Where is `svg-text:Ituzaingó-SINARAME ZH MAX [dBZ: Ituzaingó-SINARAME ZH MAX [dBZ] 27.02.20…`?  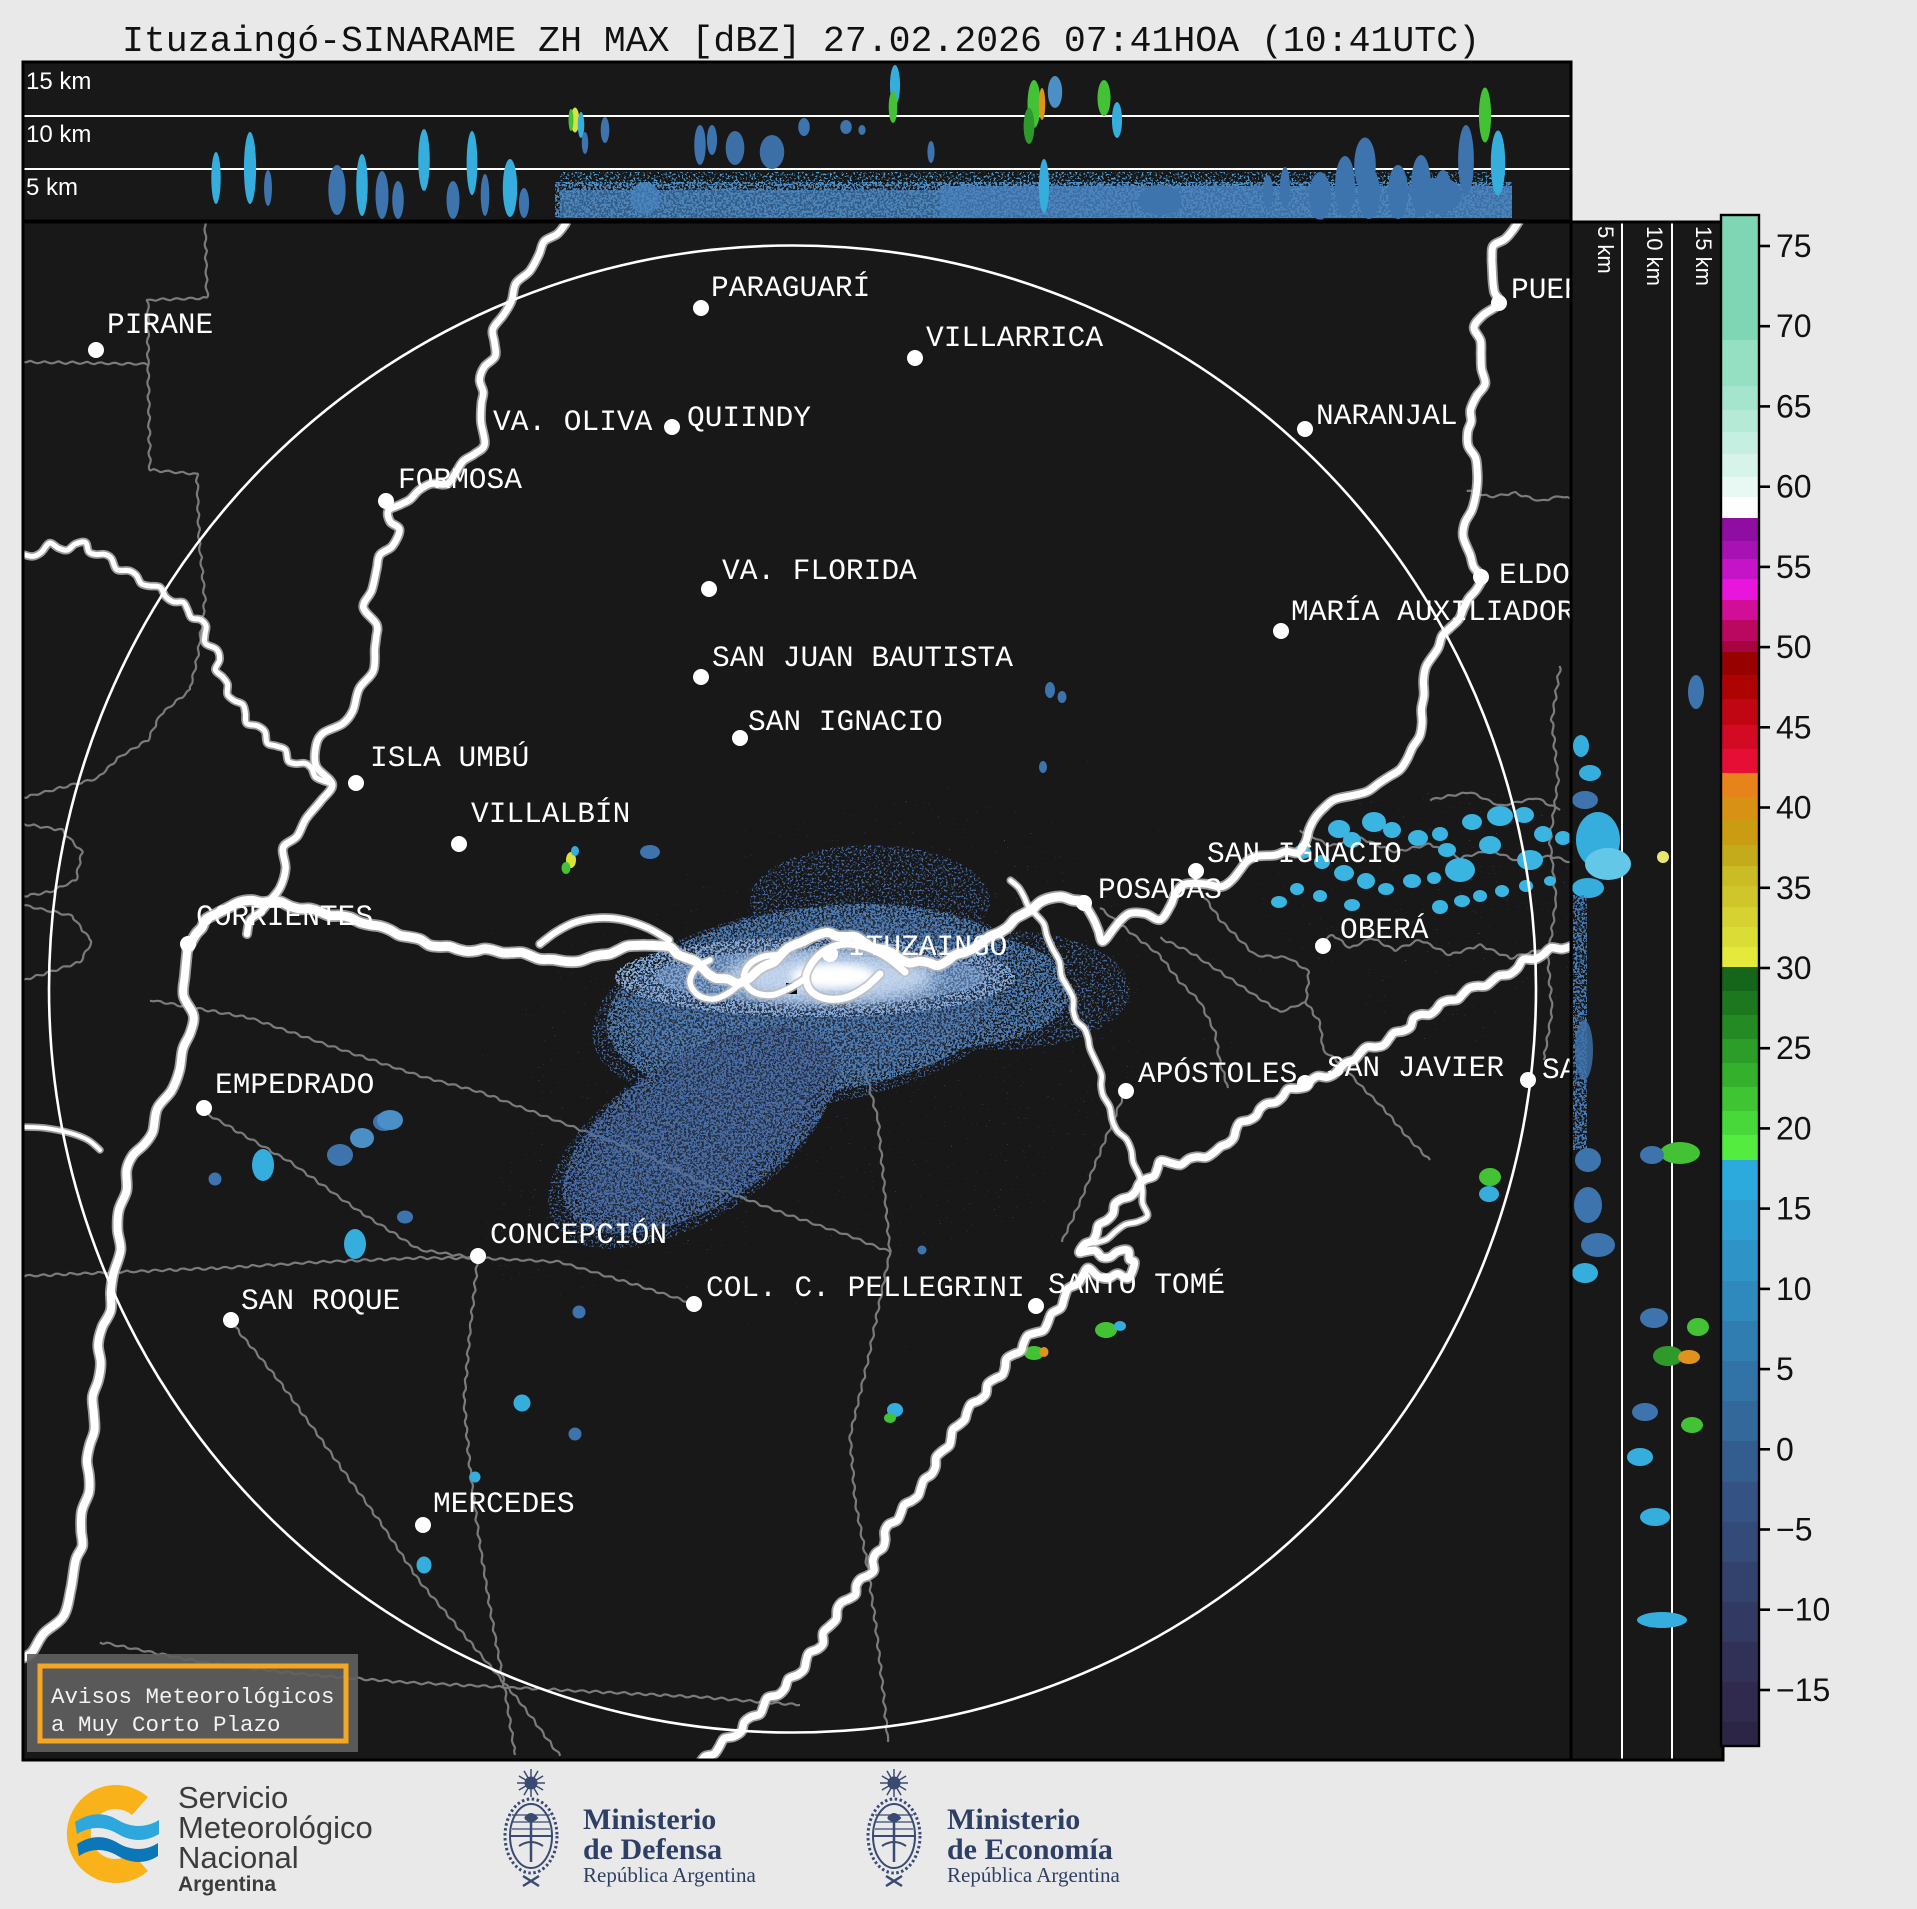 svg-text:Ituzaingó-SINARAME ZH MAX [dBZ: Ituzaingó-SINARAME ZH MAX [dBZ] 27.02.20… is located at coordinates (801, 41).